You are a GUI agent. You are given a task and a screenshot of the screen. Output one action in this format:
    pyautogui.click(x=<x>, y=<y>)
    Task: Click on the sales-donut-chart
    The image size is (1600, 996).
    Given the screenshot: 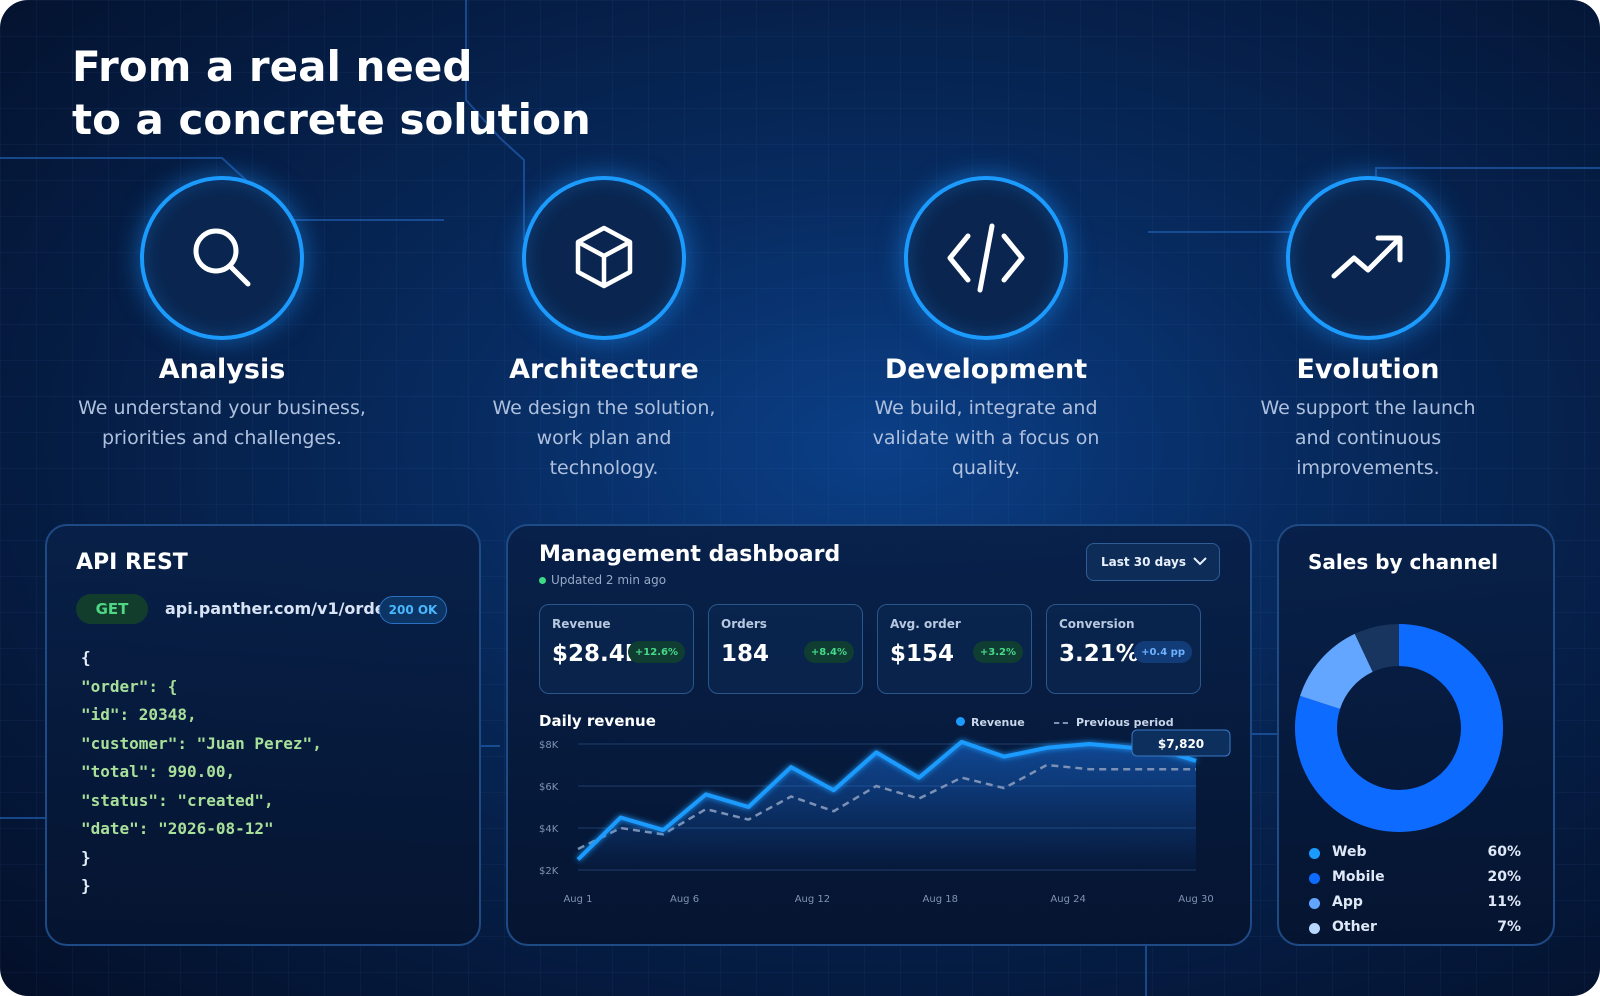 What is the action you would take?
    pyautogui.click(x=1399, y=728)
    